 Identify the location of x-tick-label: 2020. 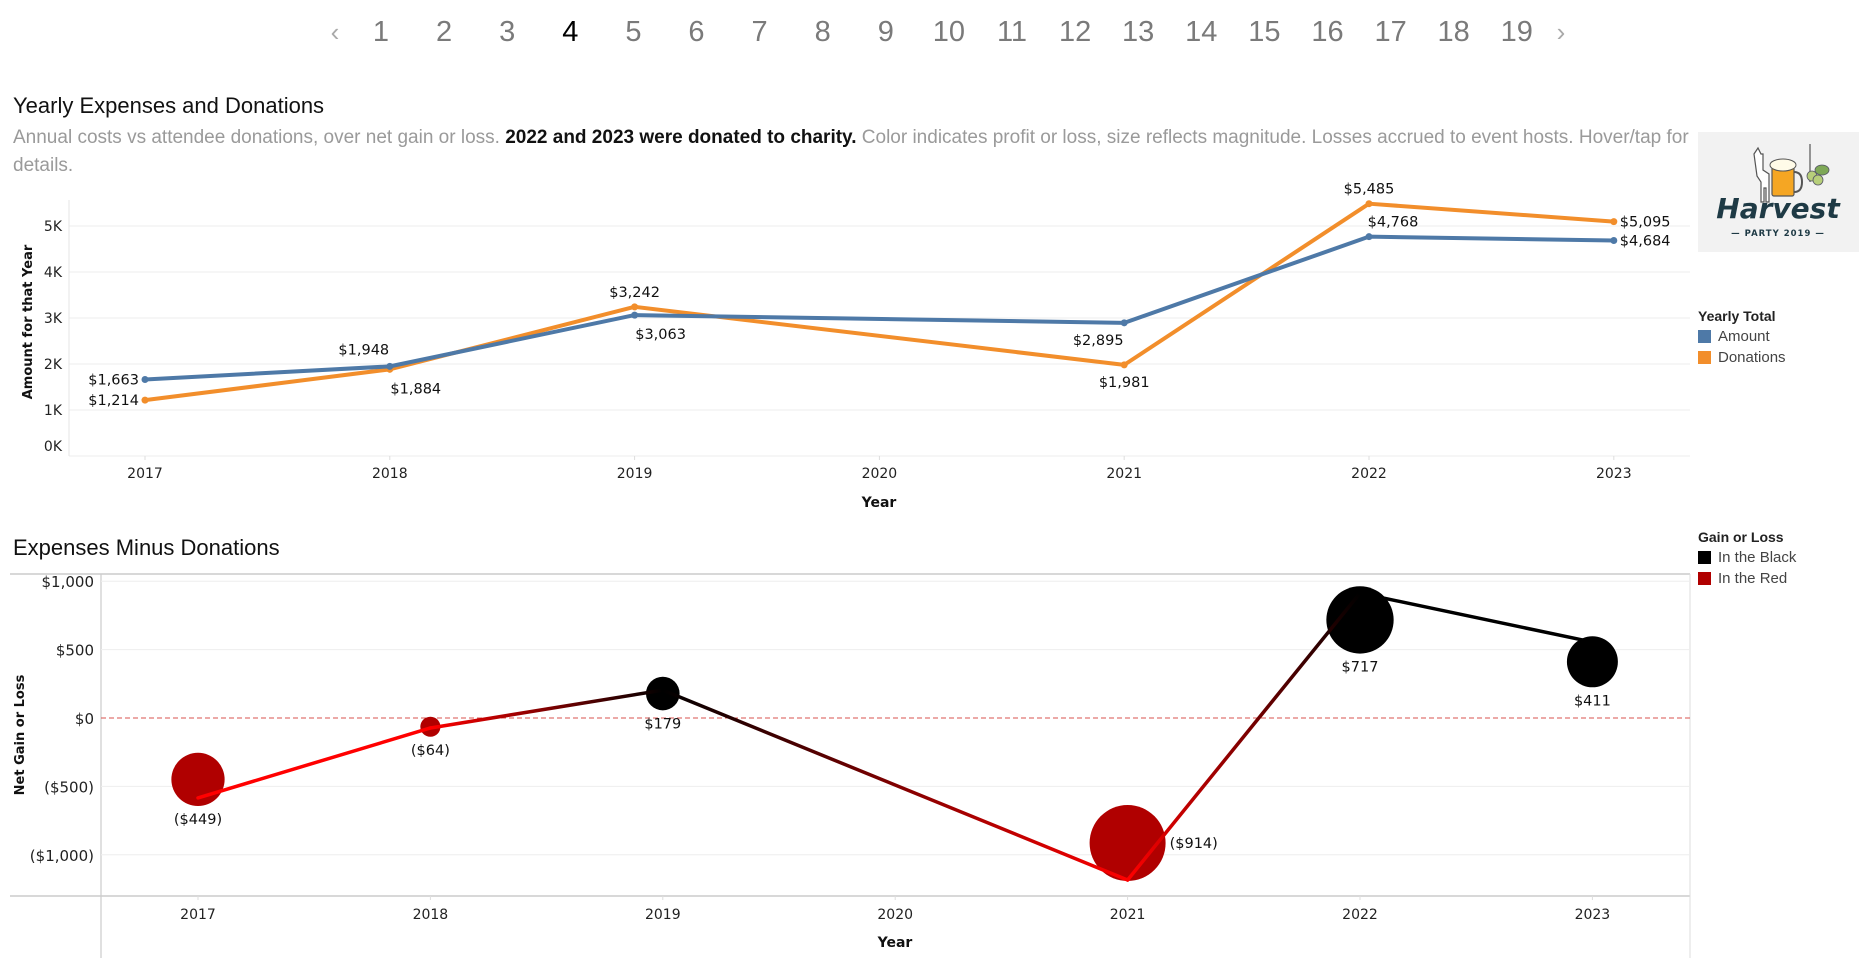
(895, 915).